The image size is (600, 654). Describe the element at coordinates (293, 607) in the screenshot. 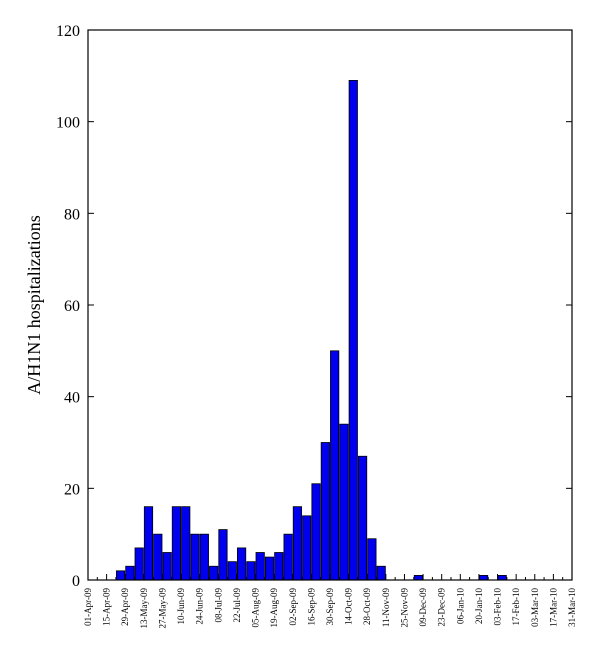

I see `x-tick-label-11: 02-Sep-09` at that location.